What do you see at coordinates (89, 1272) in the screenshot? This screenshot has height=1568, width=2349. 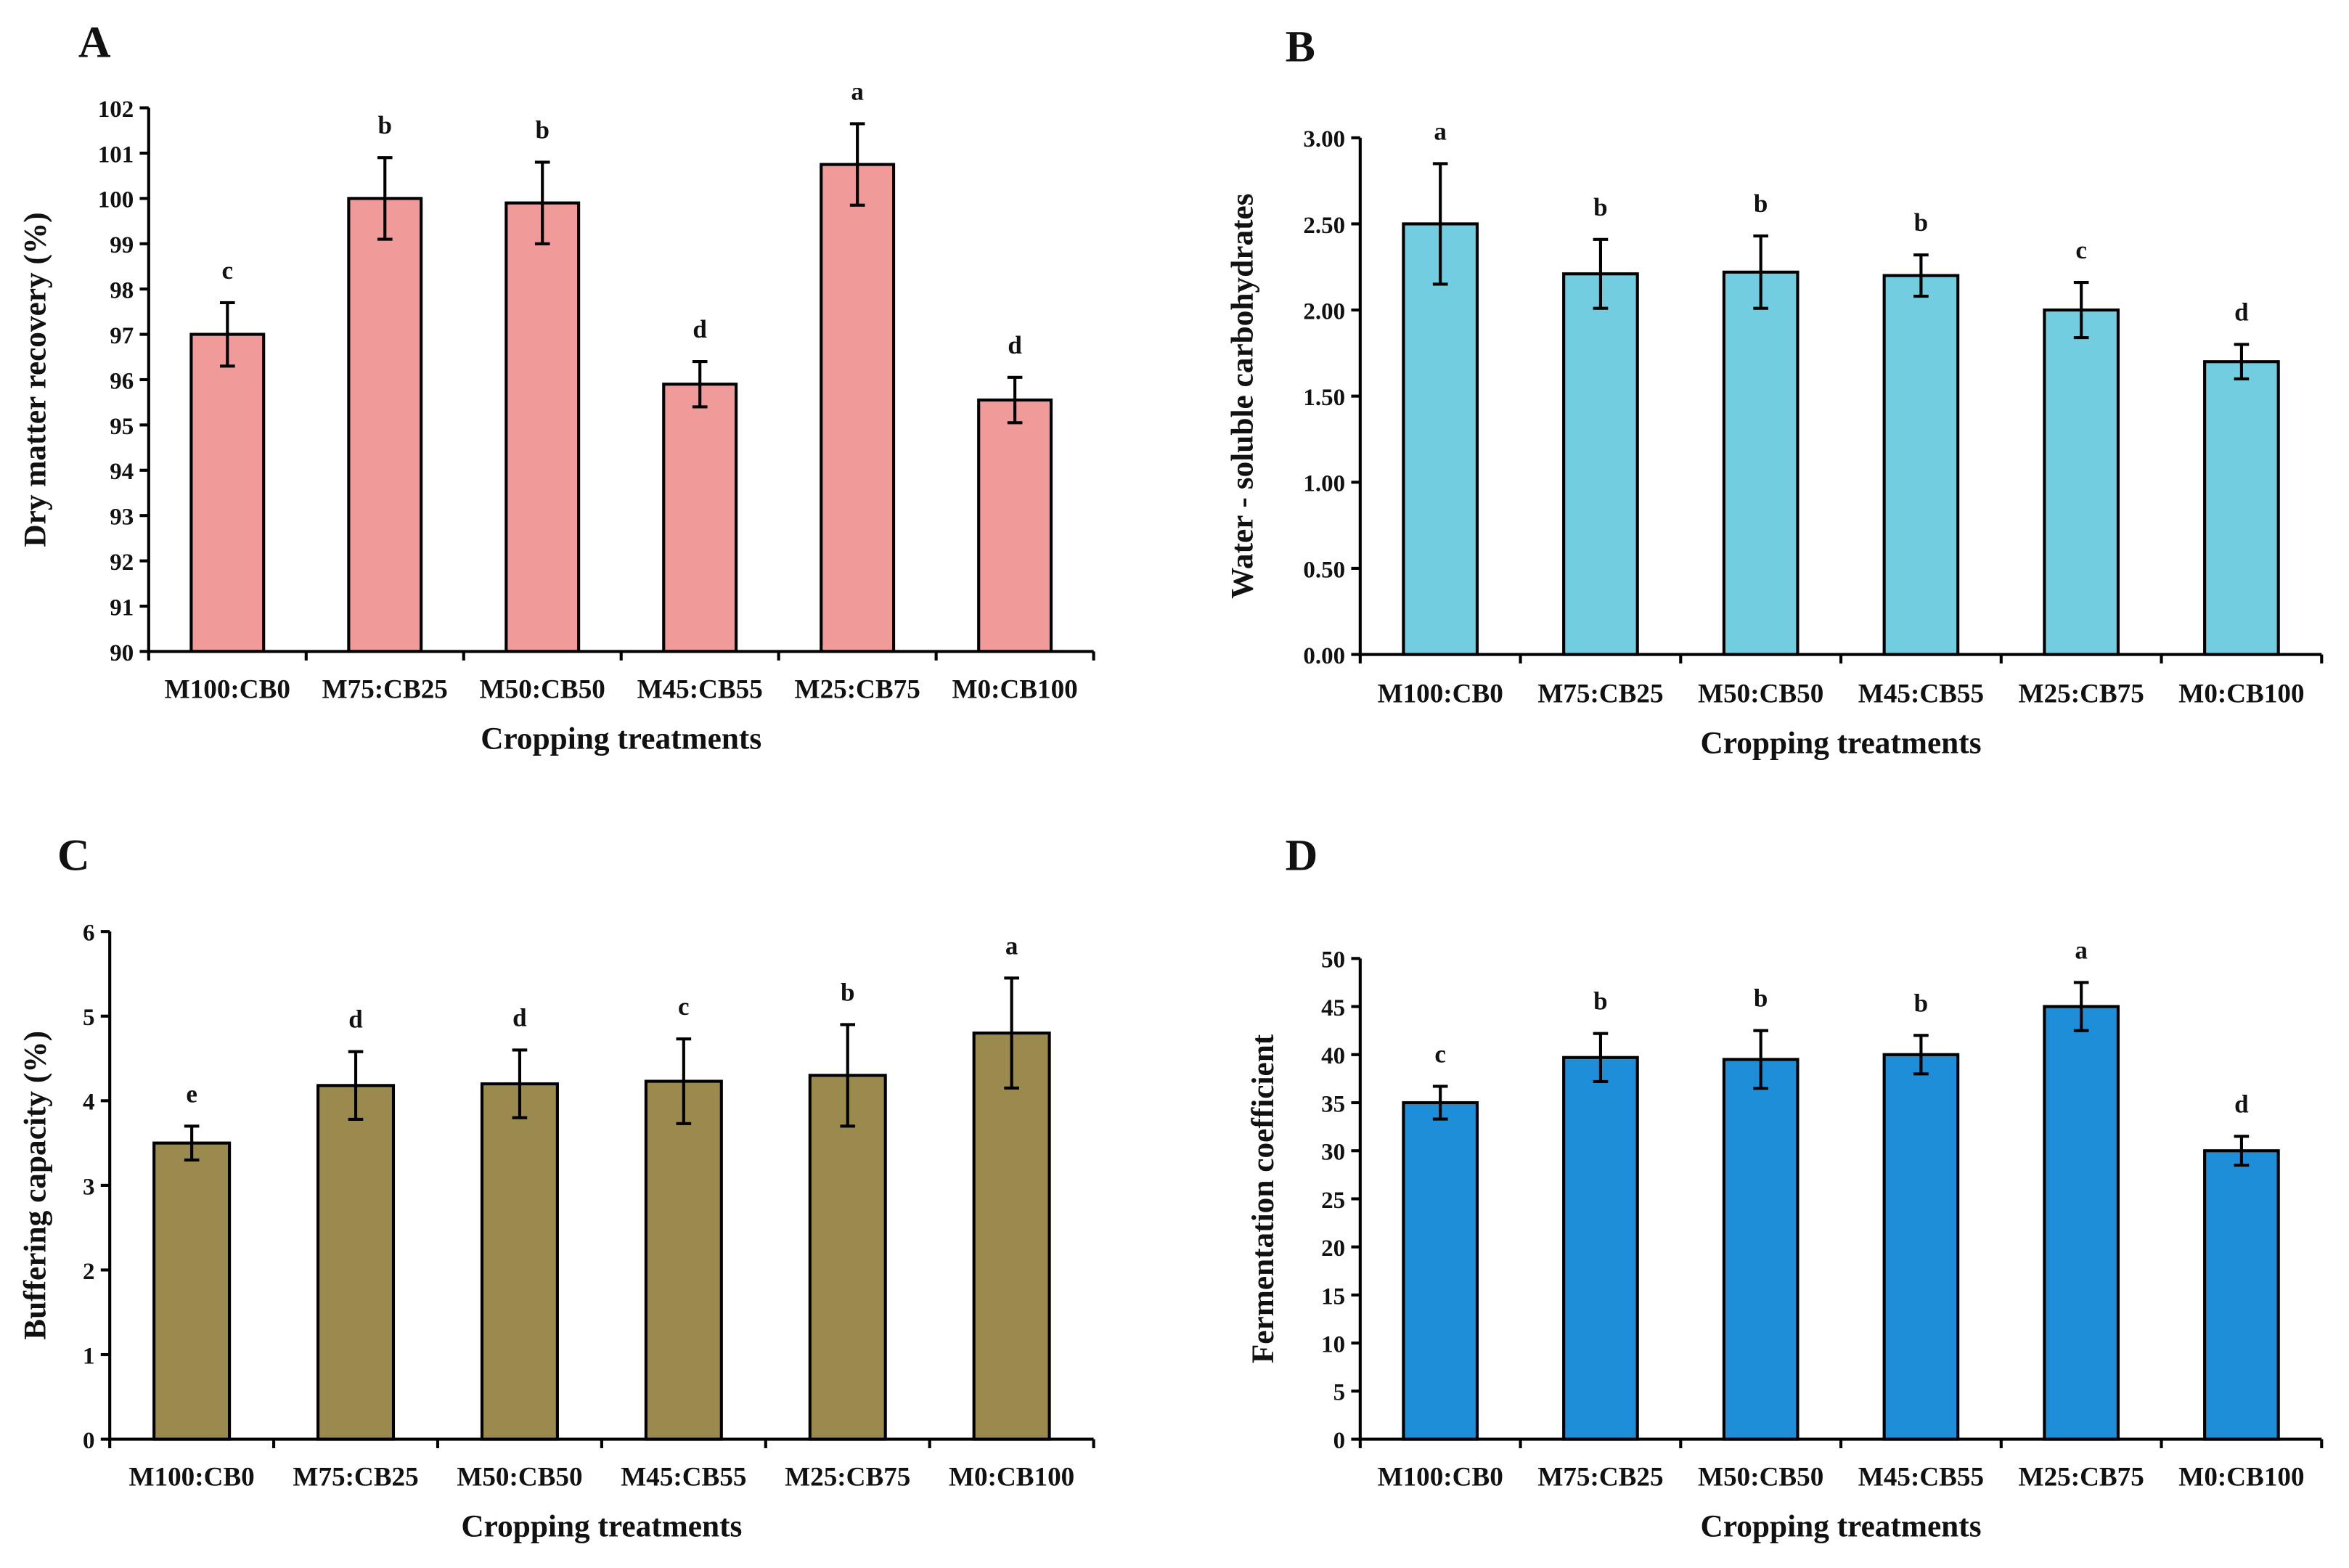 I see `y-tick-label: 2` at bounding box center [89, 1272].